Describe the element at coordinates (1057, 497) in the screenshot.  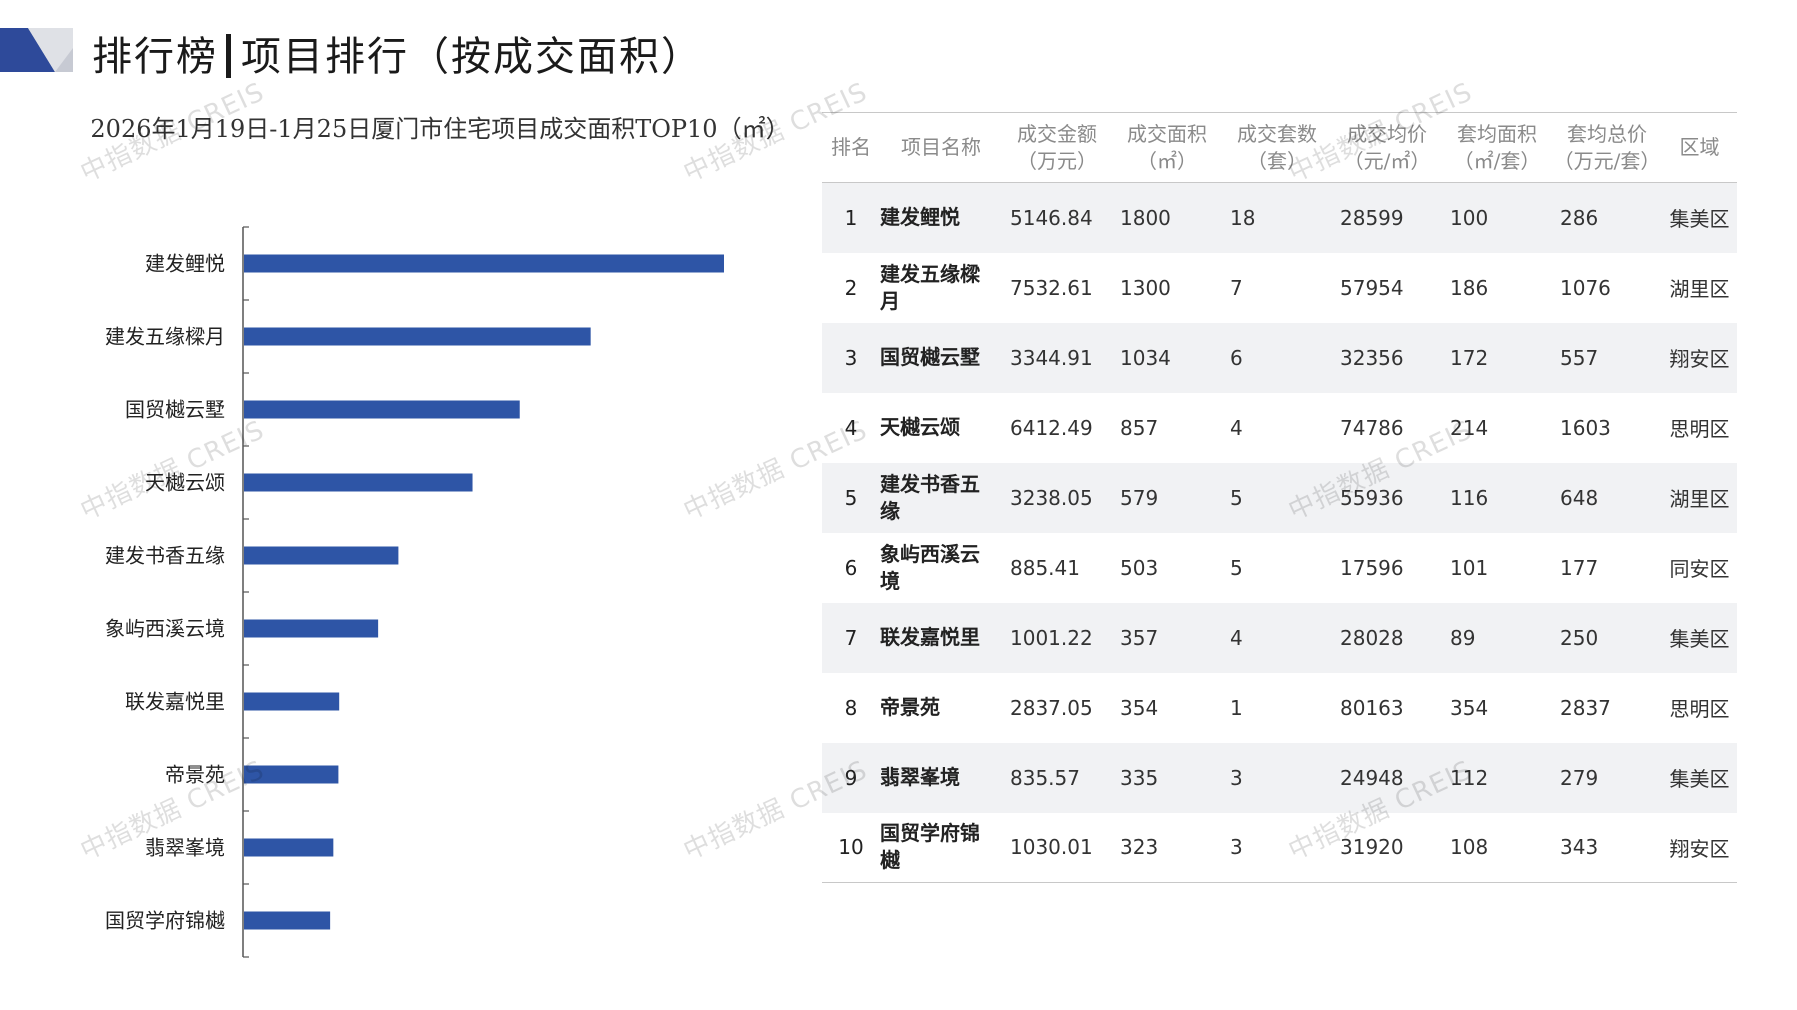
I see `table-cell: 3238.05` at that location.